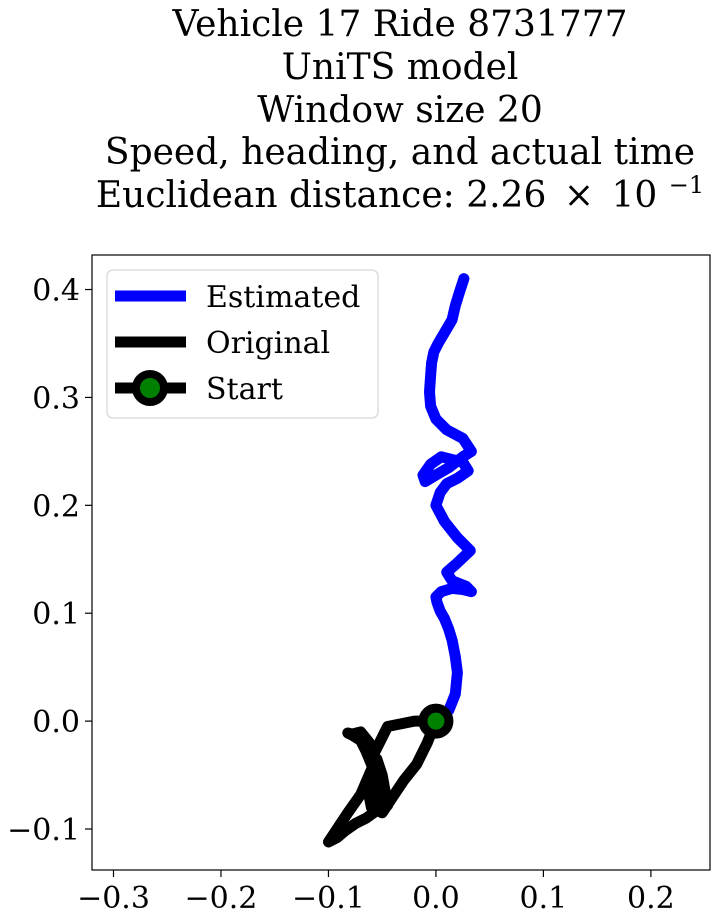 The image size is (719, 917). I want to click on legend-marker-start, so click(150, 388).